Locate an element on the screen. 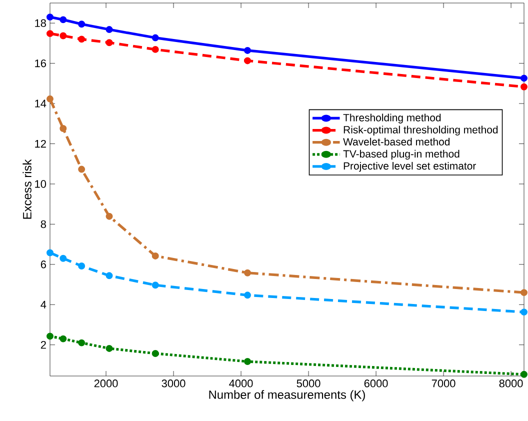 Image resolution: width=528 pixels, height=421 pixels. x-tick-label: 5000 is located at coordinates (308, 384).